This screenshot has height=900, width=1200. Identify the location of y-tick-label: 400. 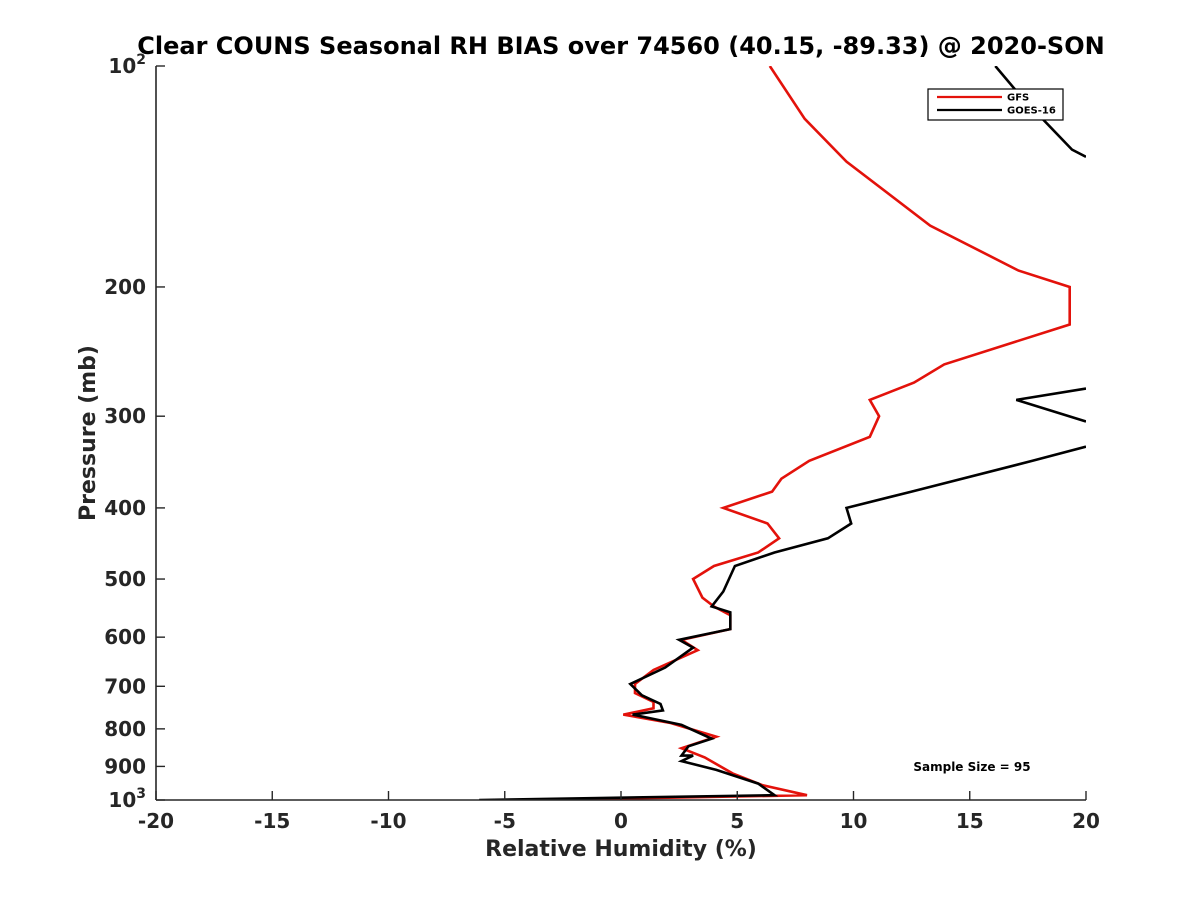
(125, 508).